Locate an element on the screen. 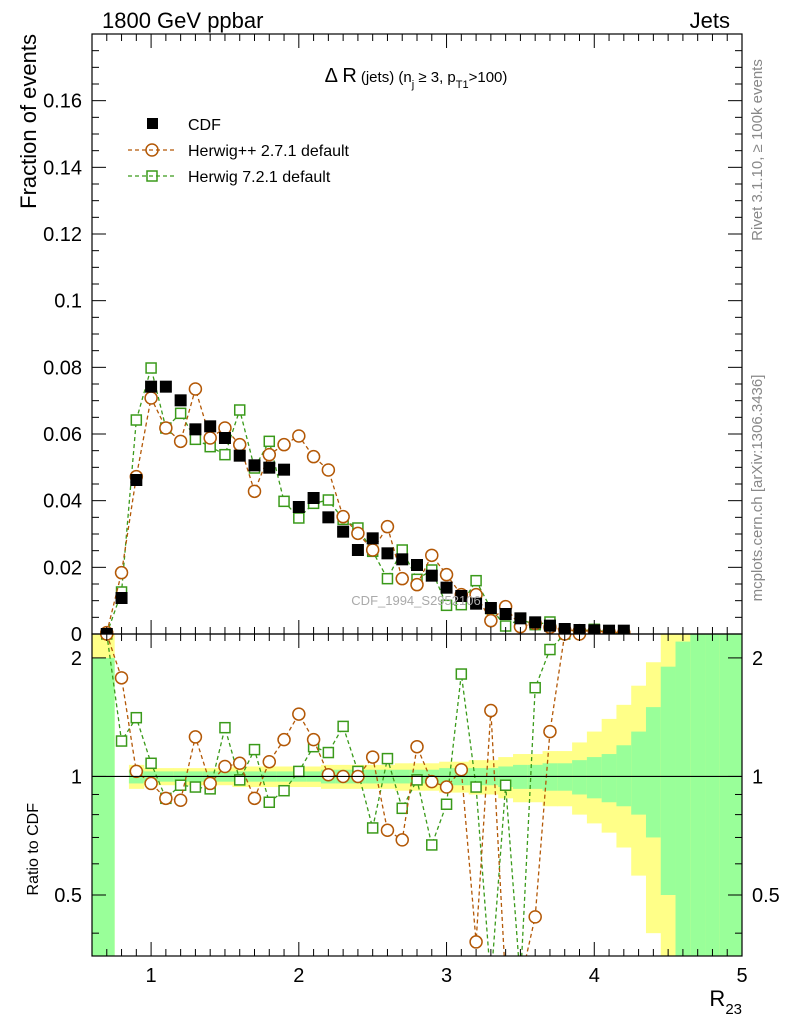 This screenshot has height=1024, width=786. mcplots-label: mcplots.cern.ch [arXiv:1306.3436] is located at coordinates (757, 488).